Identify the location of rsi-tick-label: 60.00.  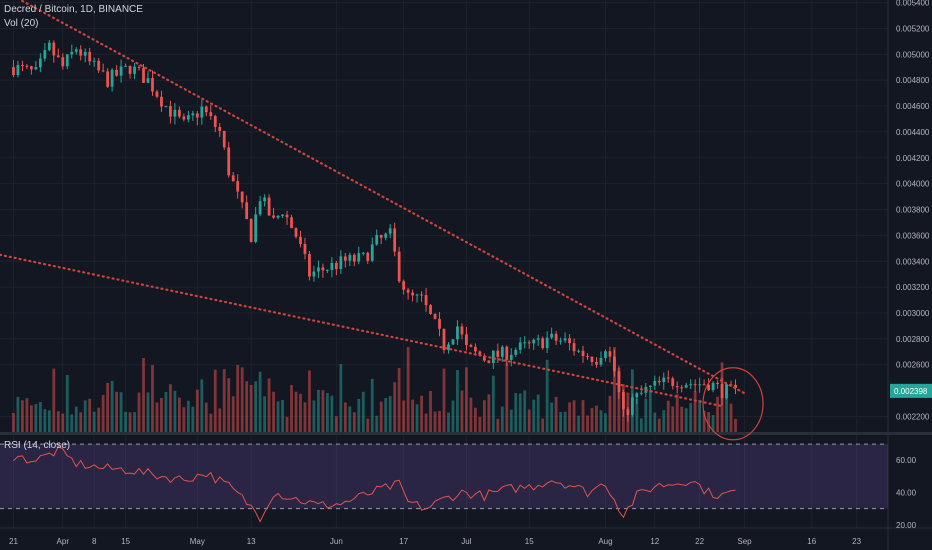
(906, 460).